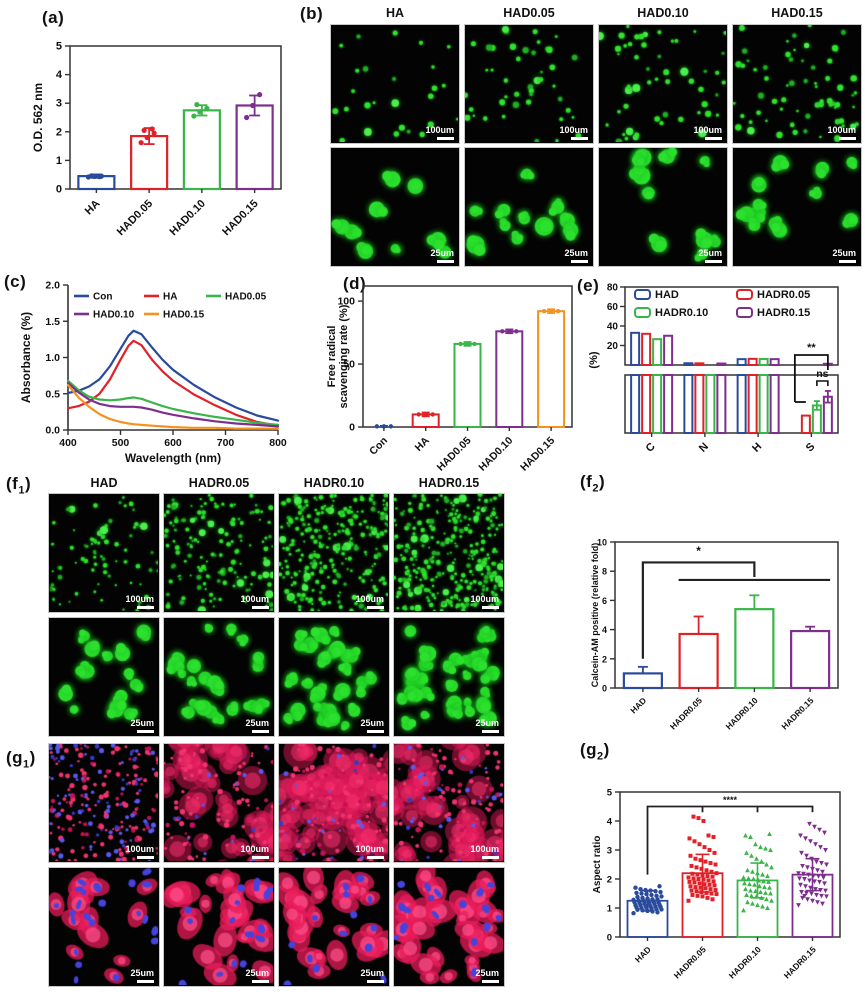  What do you see at coordinates (53, 18) in the screenshot?
I see `panel-a-label: (a)` at bounding box center [53, 18].